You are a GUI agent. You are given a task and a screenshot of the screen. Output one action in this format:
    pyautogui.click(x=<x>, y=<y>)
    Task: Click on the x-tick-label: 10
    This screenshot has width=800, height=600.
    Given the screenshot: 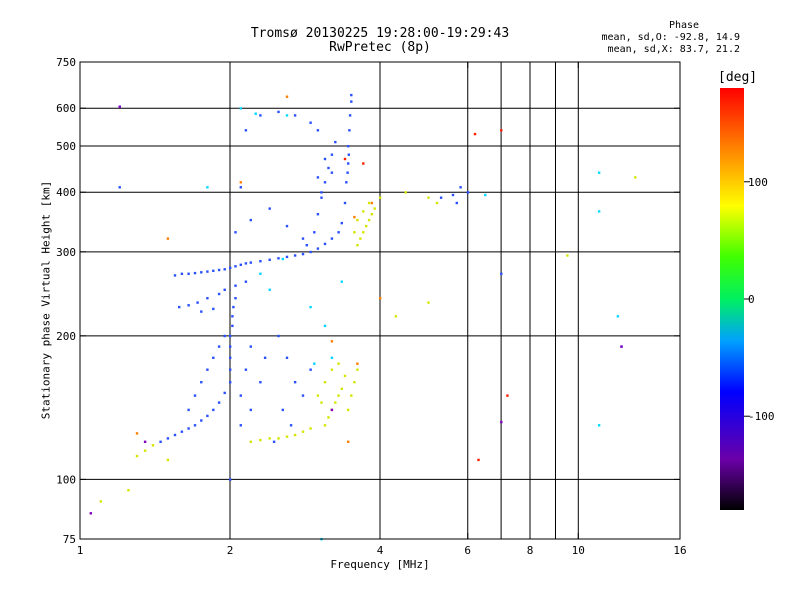 What is the action you would take?
    pyautogui.click(x=578, y=550)
    